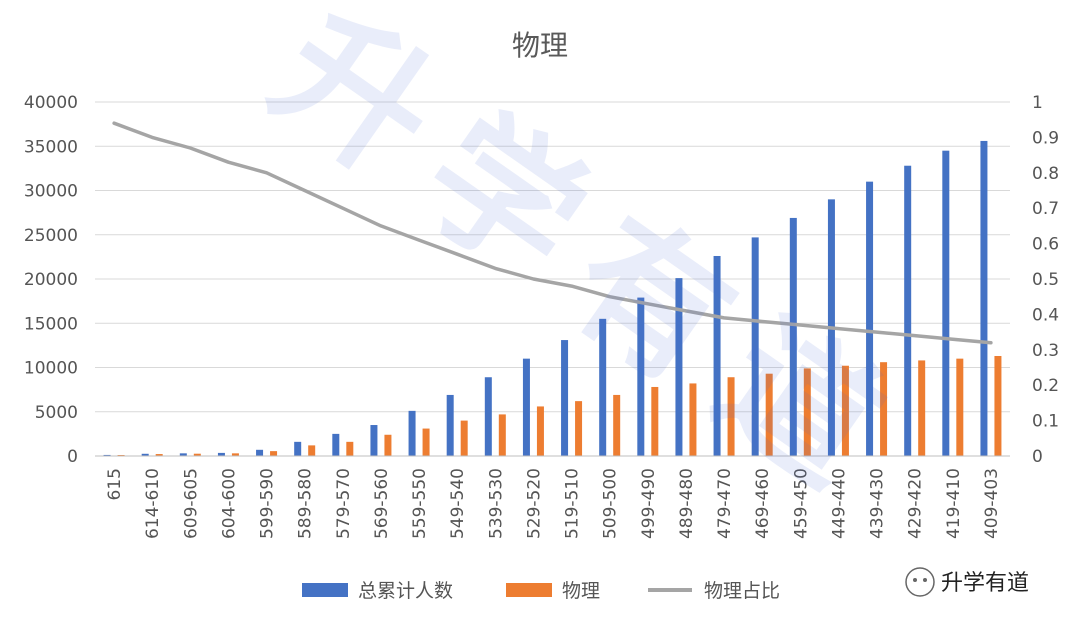 This screenshot has height=630, width=1080. Describe the element at coordinates (153, 503) in the screenshot. I see `x-axis-tick-label: 614-610` at that location.